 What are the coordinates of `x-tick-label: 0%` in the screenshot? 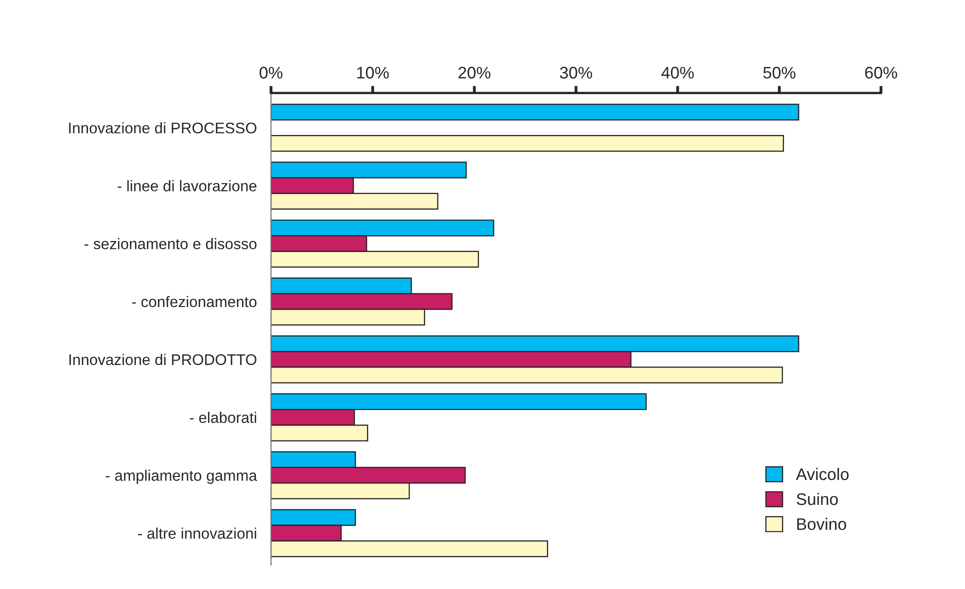 It's located at (271, 72).